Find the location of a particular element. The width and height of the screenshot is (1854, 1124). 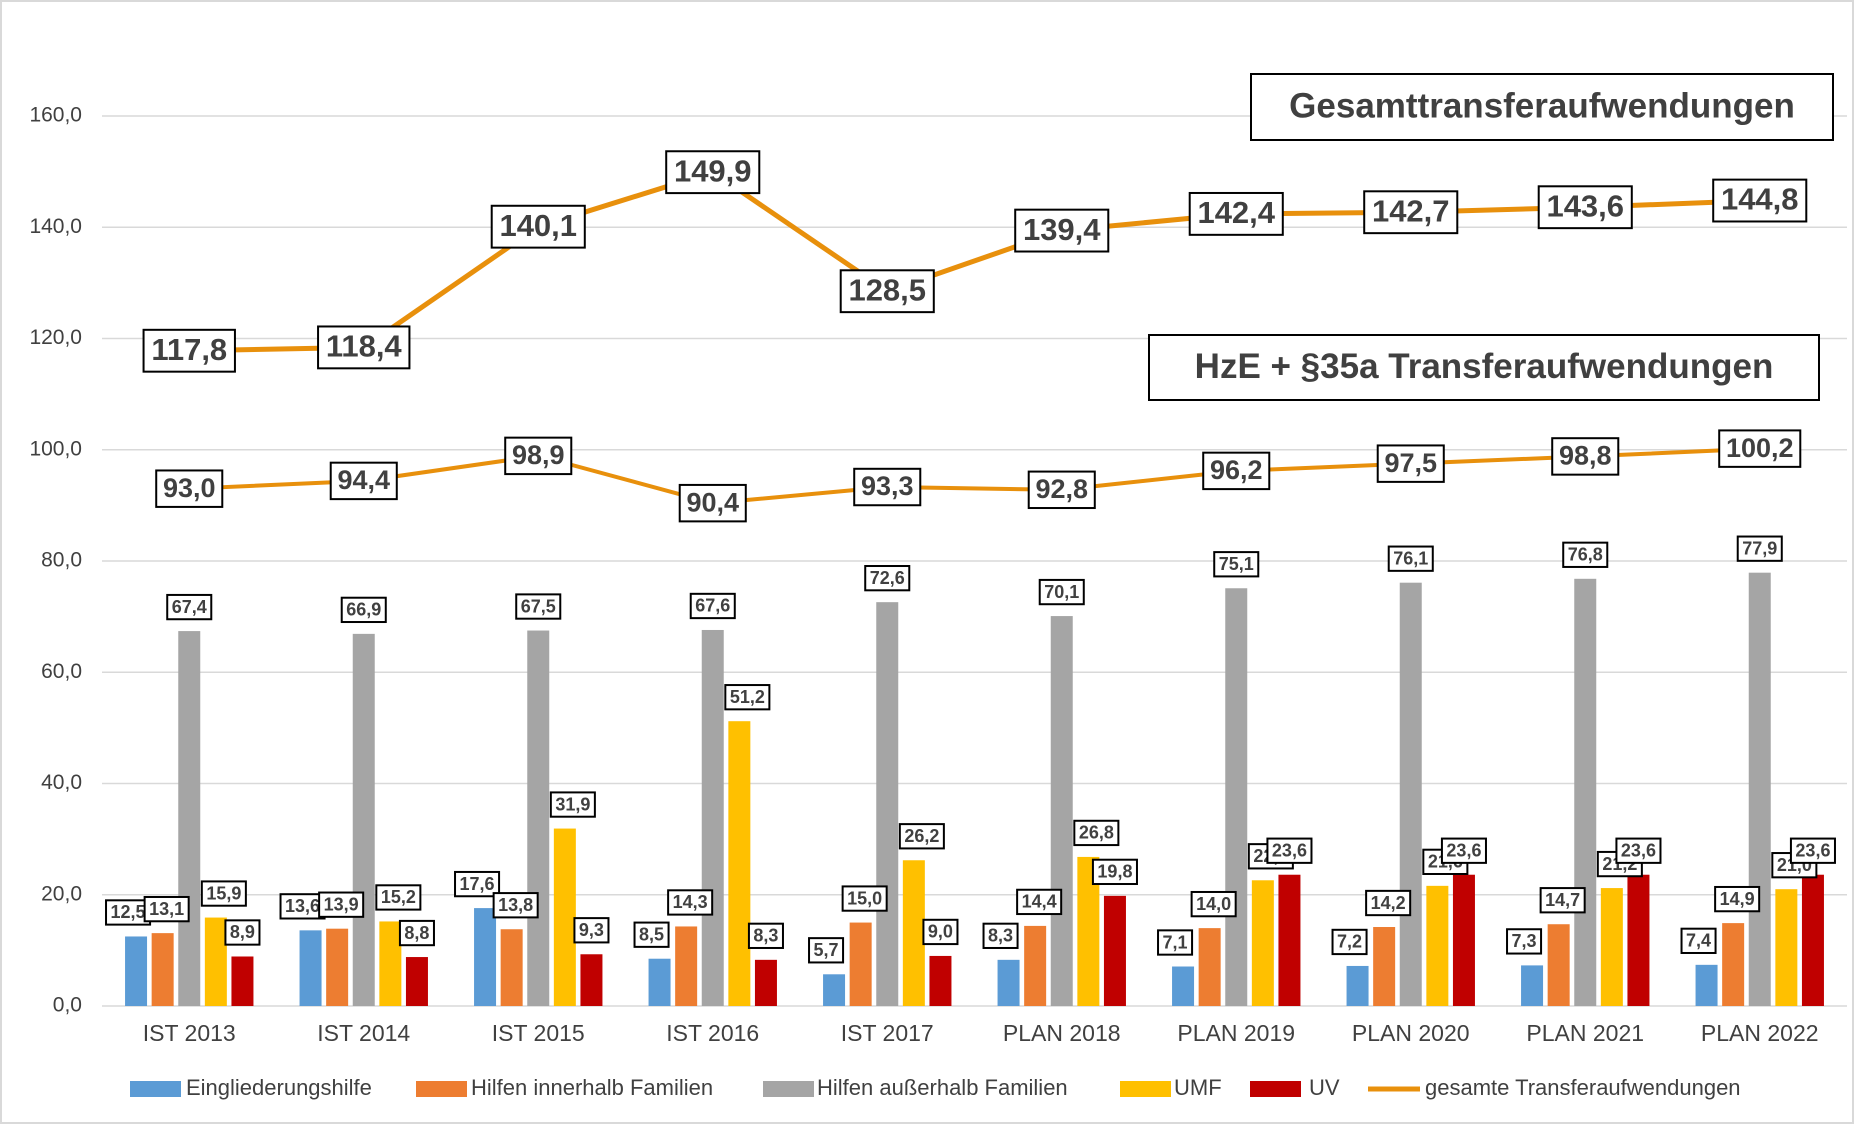

bar-value-label: 31,9 is located at coordinates (572, 804).